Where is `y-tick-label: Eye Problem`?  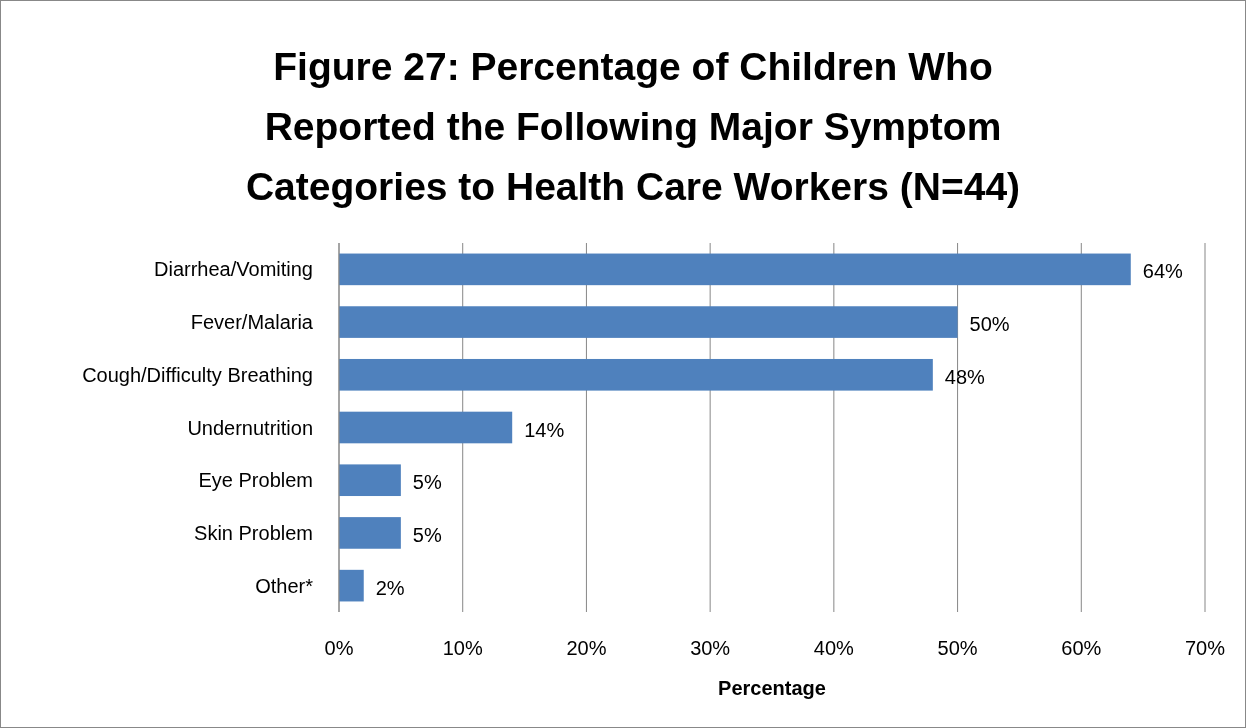 y-tick-label: Eye Problem is located at coordinates (255, 480).